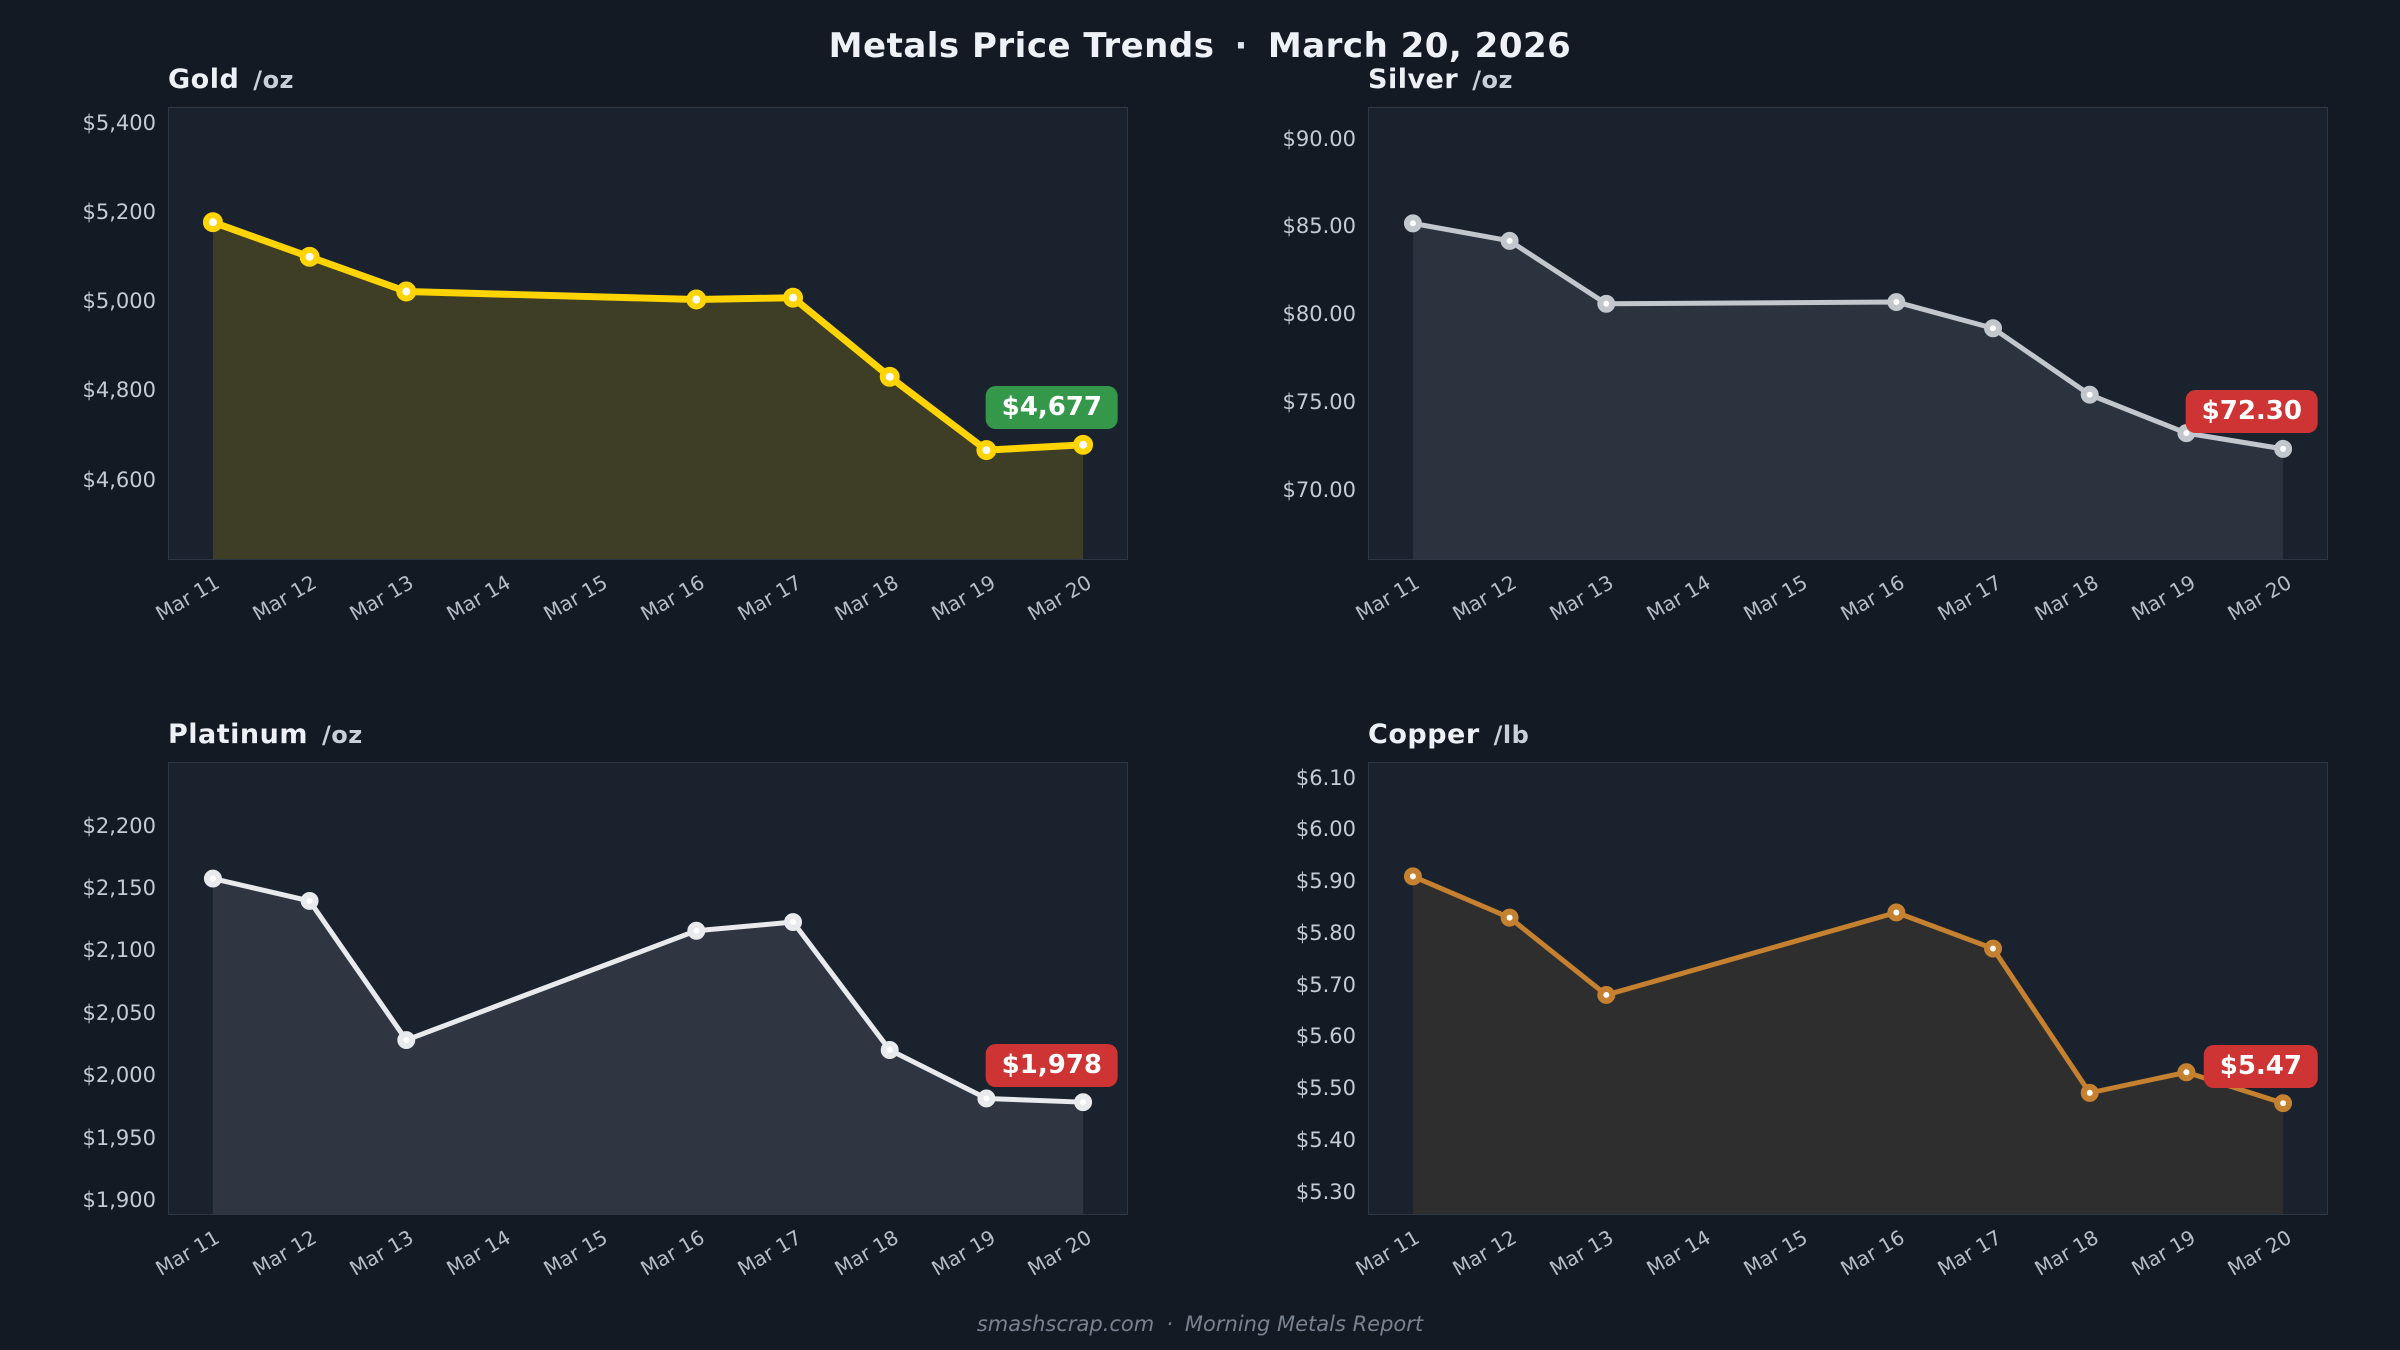 The height and width of the screenshot is (1350, 2400). Describe the element at coordinates (1319, 401) in the screenshot. I see `silver-y-tick-label: $75.00` at that location.